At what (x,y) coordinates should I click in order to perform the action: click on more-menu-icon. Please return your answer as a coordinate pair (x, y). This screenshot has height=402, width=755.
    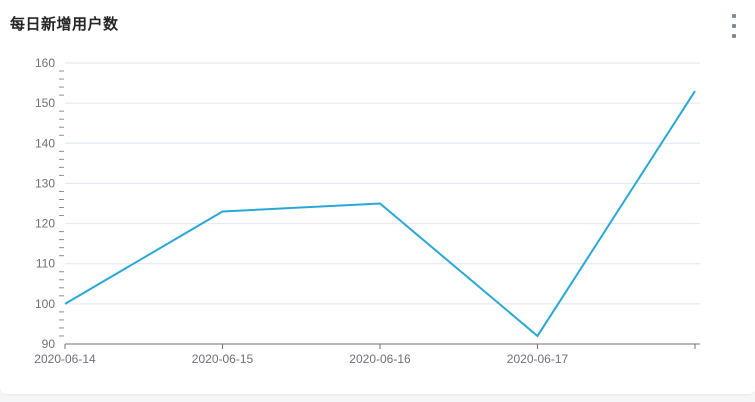
    Looking at the image, I should click on (734, 26).